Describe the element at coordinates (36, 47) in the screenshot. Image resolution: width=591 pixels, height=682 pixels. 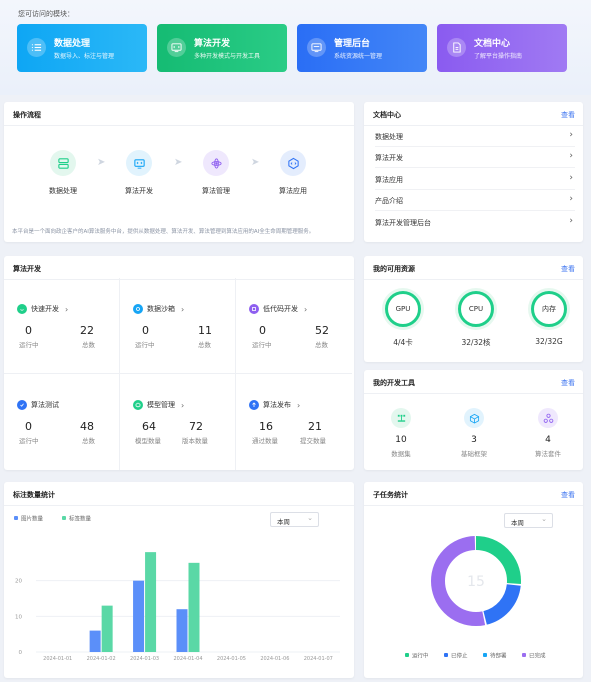
I see `list-icon` at that location.